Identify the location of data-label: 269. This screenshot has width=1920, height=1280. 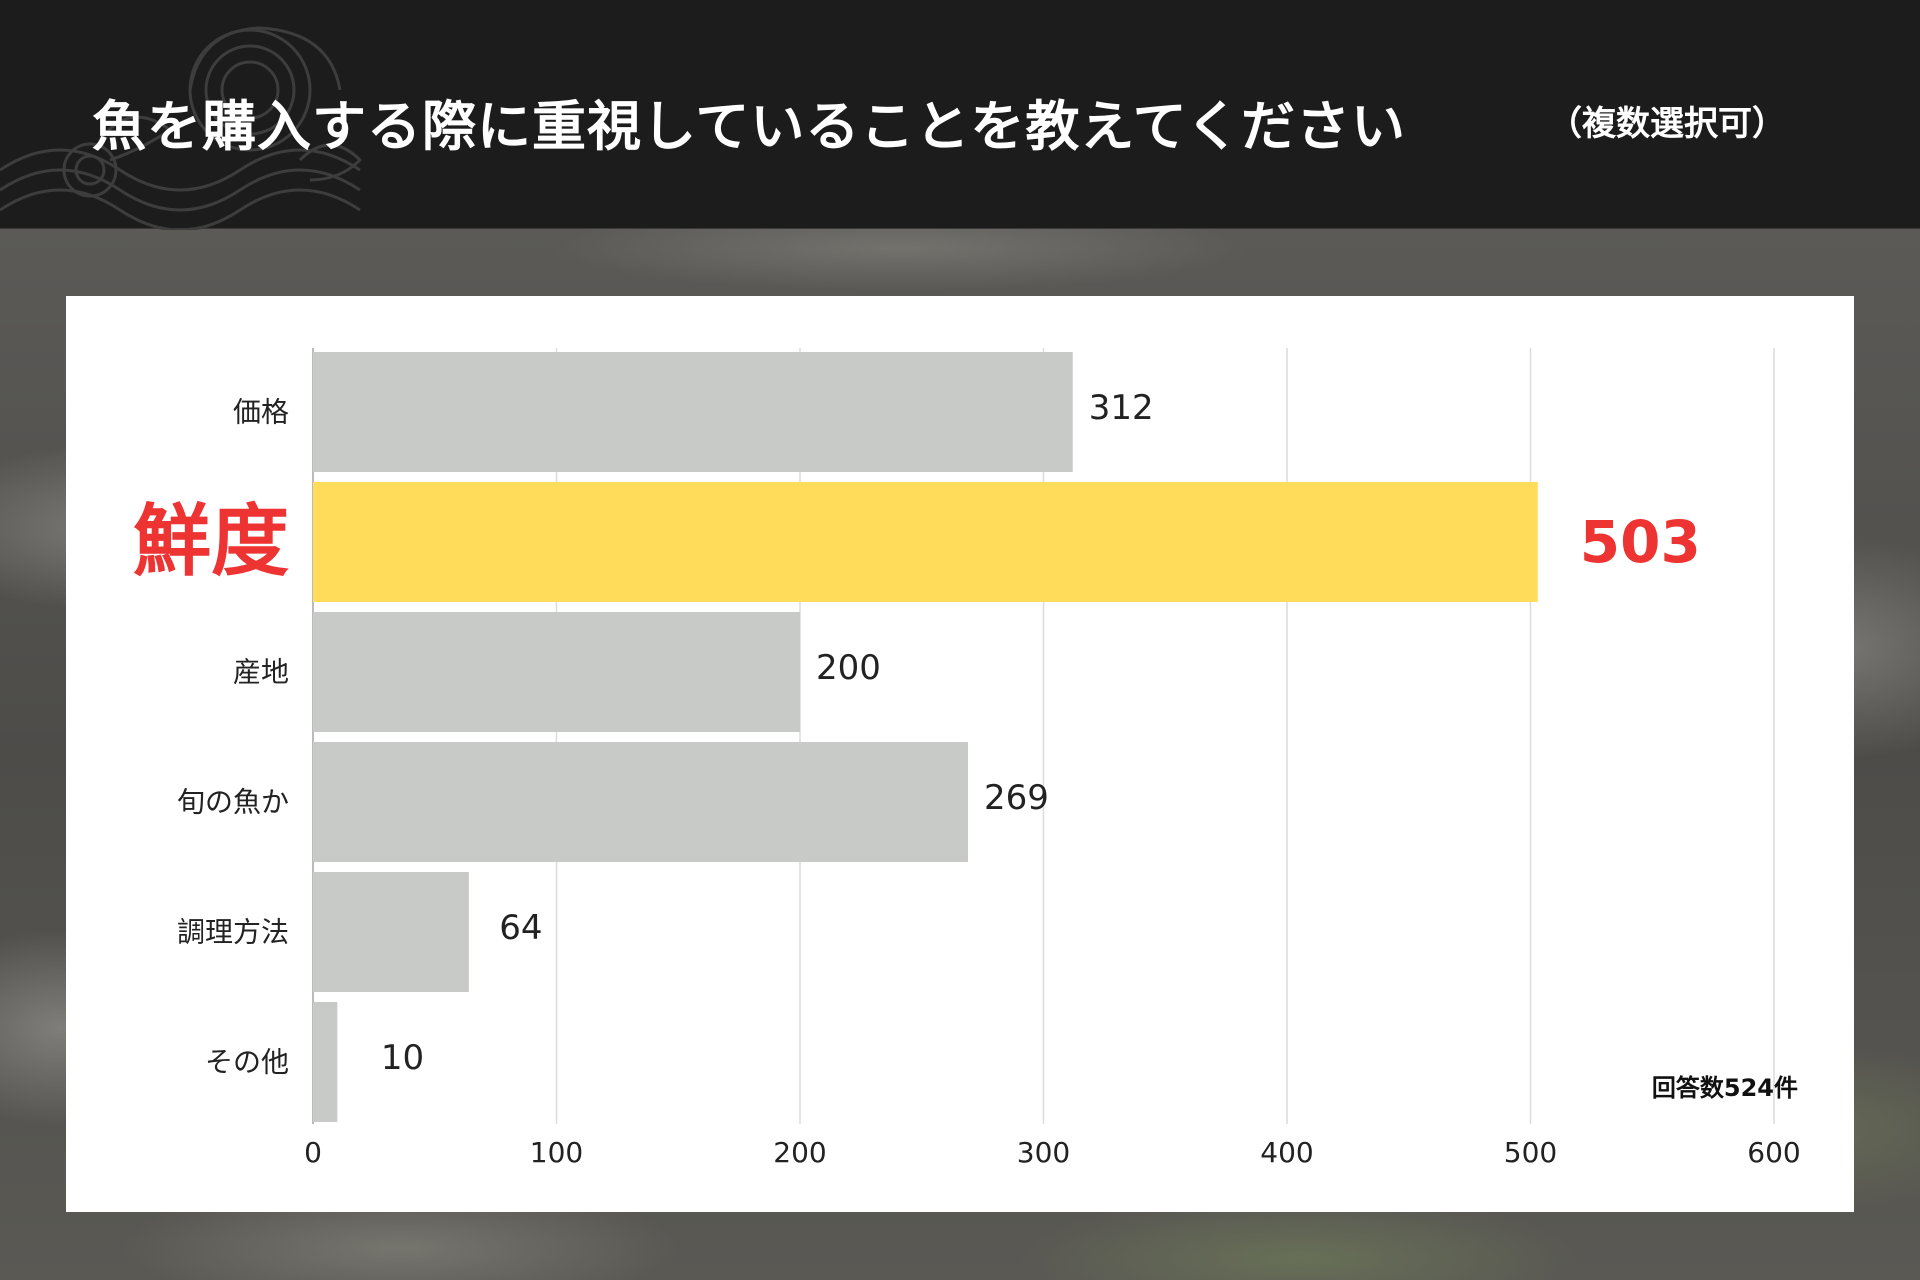
(1016, 798).